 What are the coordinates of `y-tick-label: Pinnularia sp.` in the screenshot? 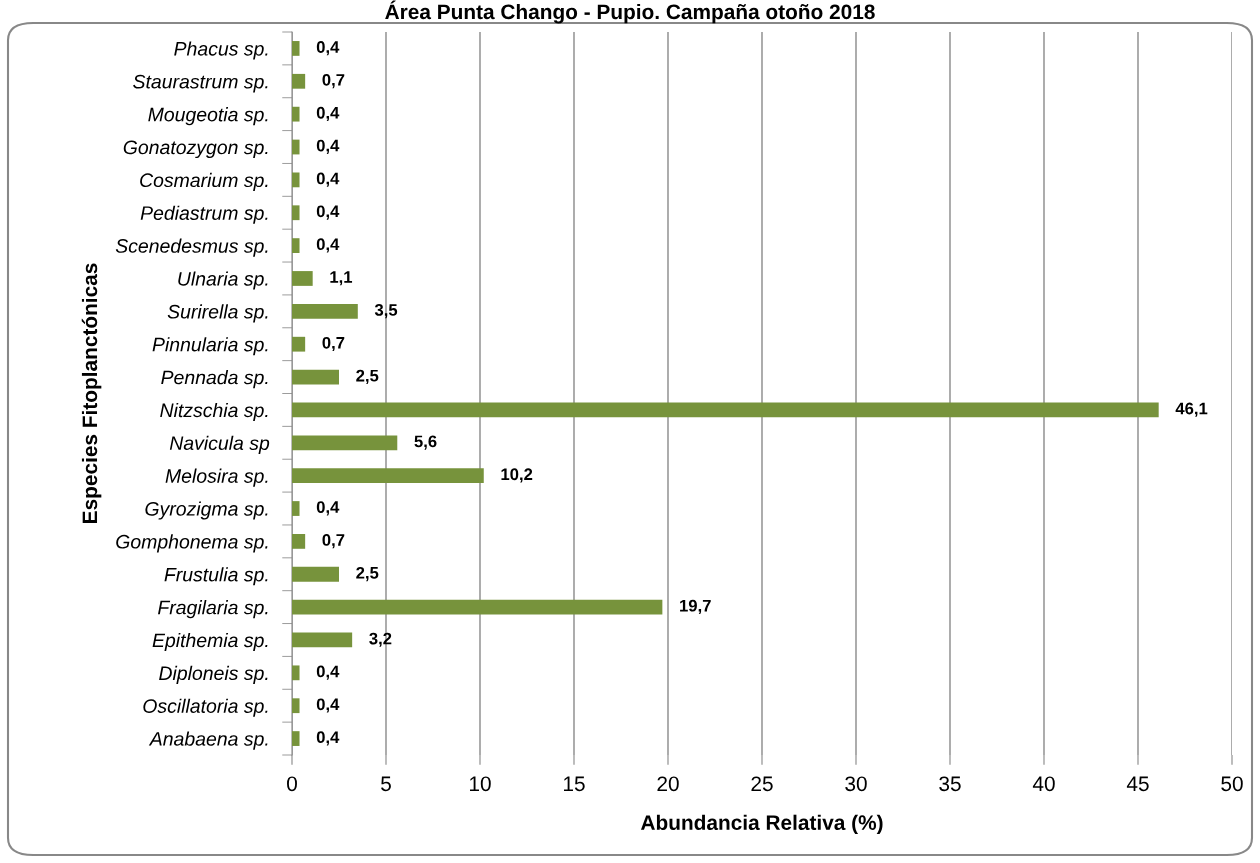 It's located at (210, 346).